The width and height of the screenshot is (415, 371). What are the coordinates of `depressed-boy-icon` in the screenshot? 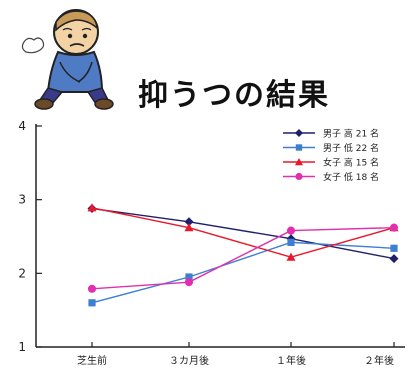 It's located at (67, 59).